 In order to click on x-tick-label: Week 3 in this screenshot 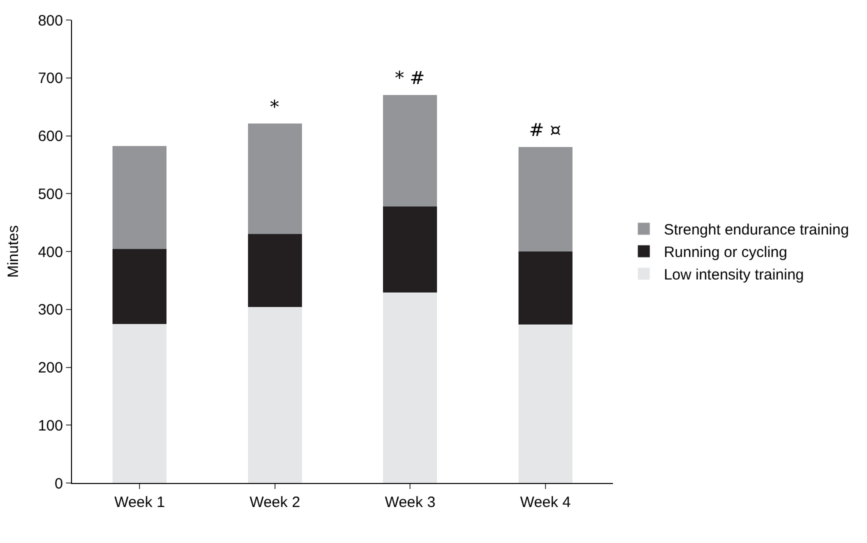, I will do `click(410, 502)`.